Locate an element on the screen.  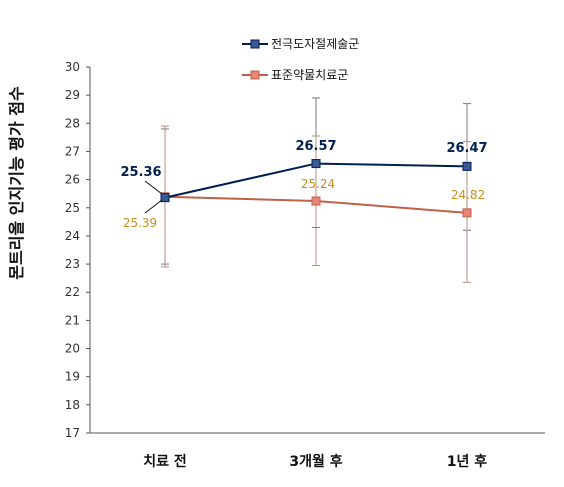
y-tick-label: 29 is located at coordinates (72, 95).